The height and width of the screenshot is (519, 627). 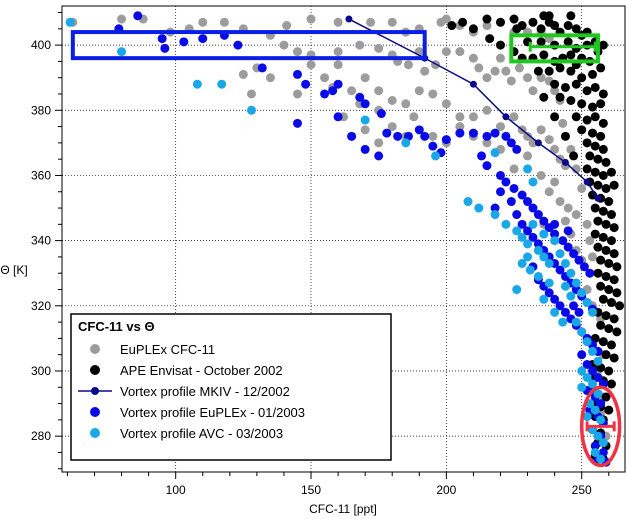 What do you see at coordinates (41, 241) in the screenshot?
I see `y-tick-label: 340` at bounding box center [41, 241].